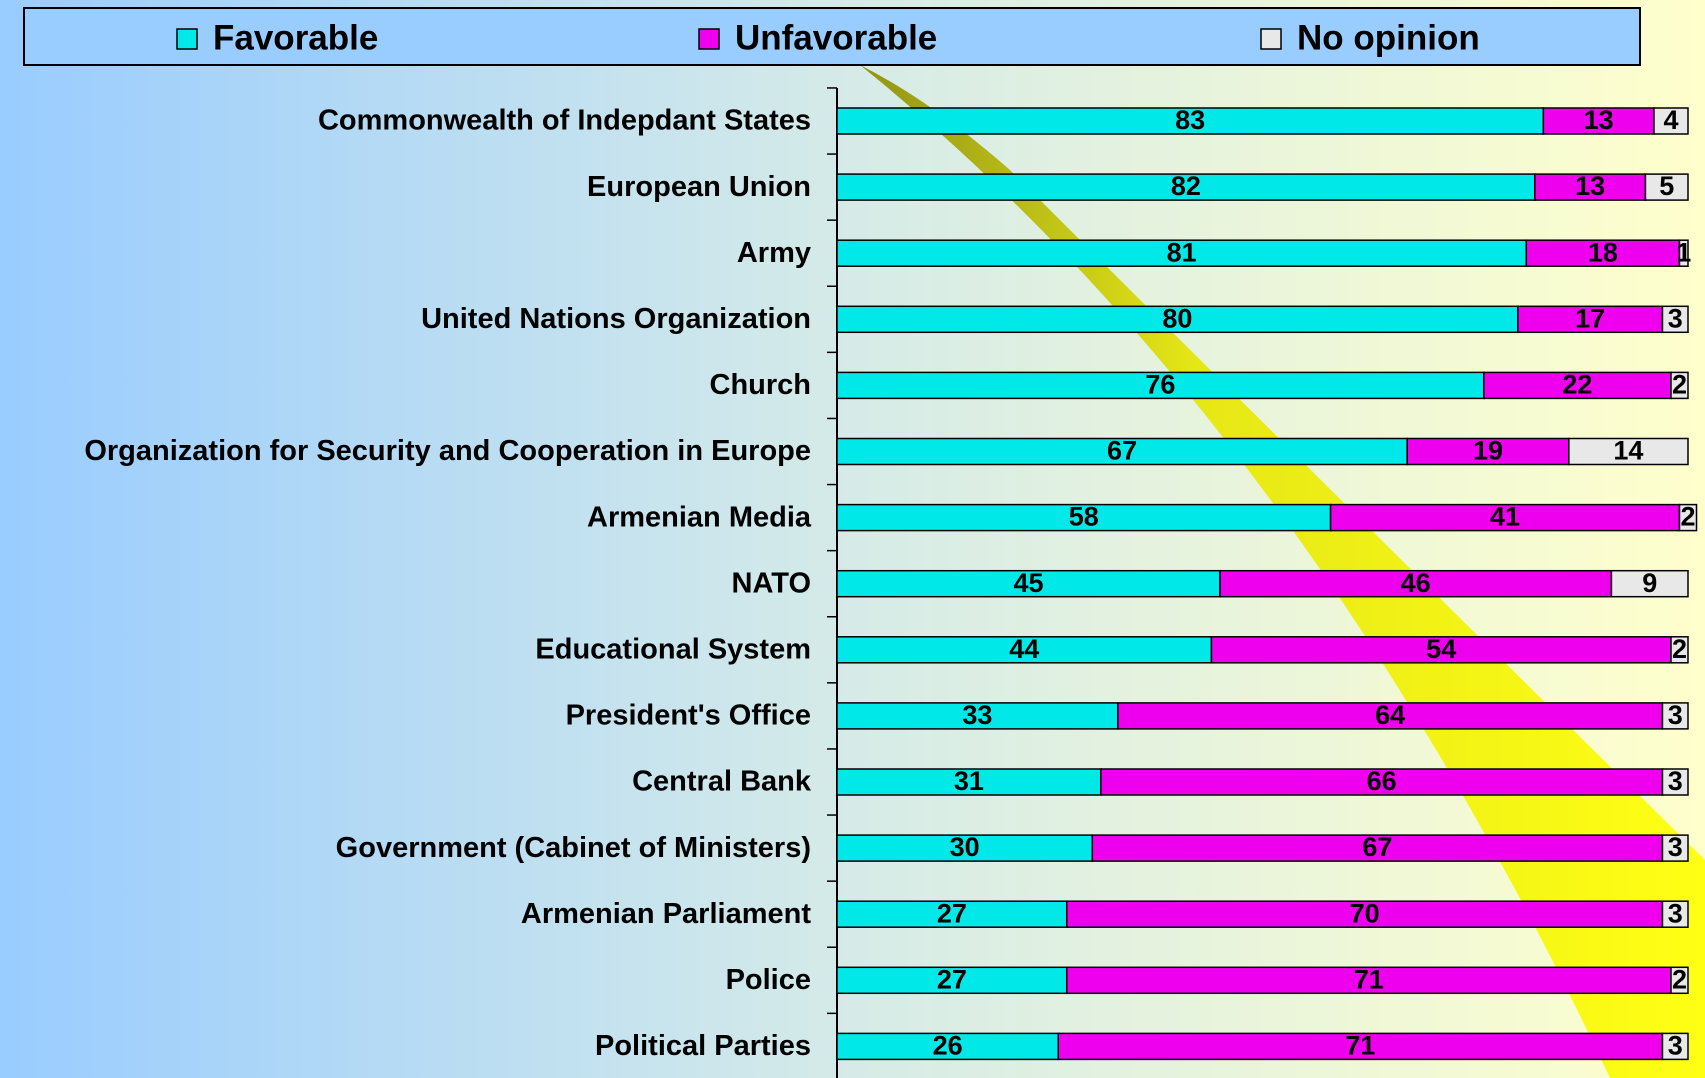 The width and height of the screenshot is (1705, 1078). I want to click on value-label: 64, so click(1390, 715).